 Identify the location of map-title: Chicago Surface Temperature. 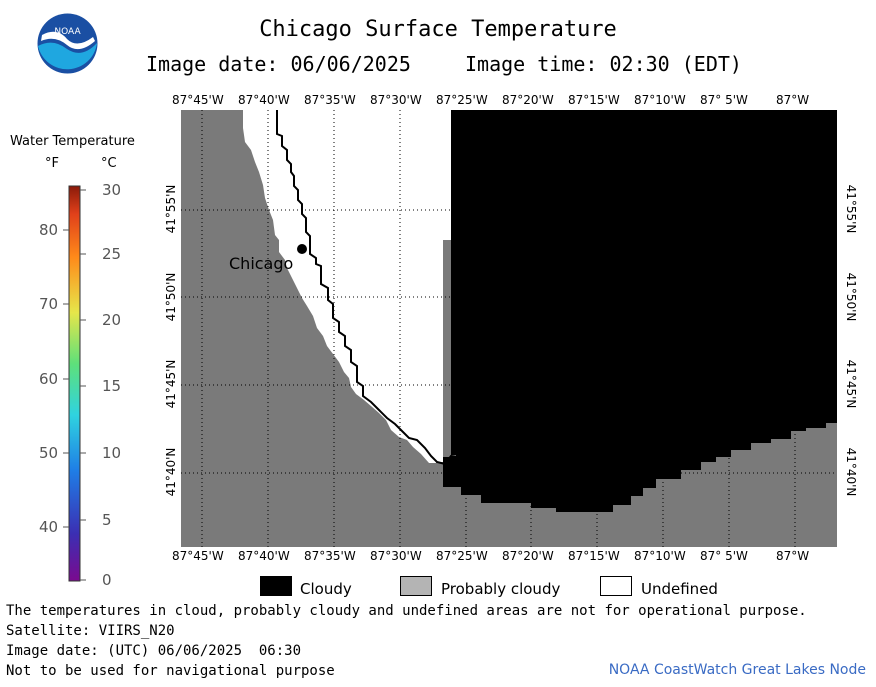
(438, 29).